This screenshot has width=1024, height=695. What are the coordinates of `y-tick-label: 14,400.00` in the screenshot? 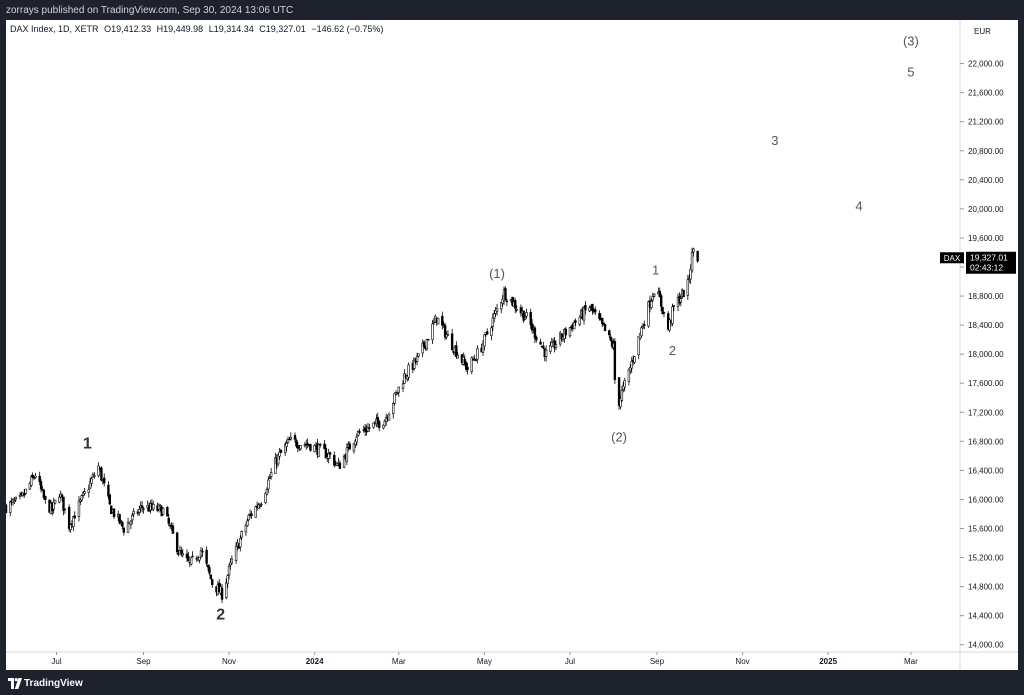 It's located at (986, 616).